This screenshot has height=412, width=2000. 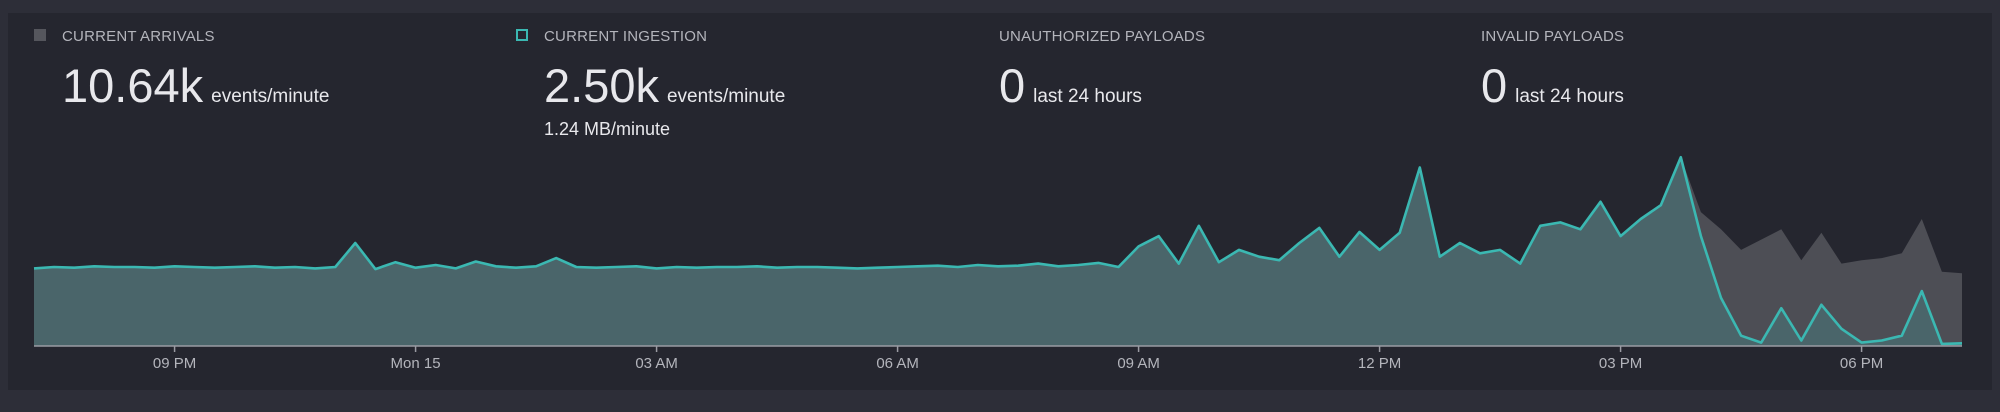 I want to click on stat-label: UNAUTHORIZED PAYLOADS, so click(x=1102, y=36).